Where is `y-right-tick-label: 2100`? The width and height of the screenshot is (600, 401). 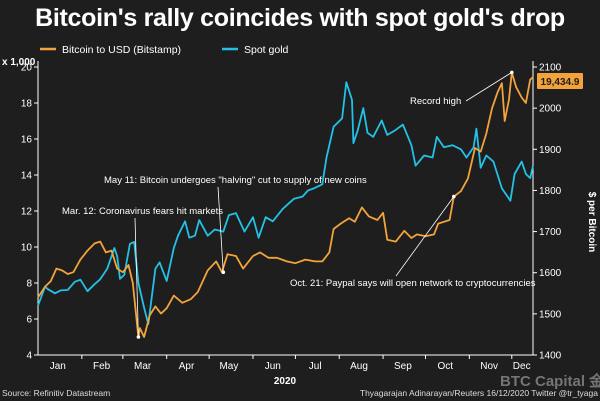
y-right-tick-label: 2100 is located at coordinates (550, 68).